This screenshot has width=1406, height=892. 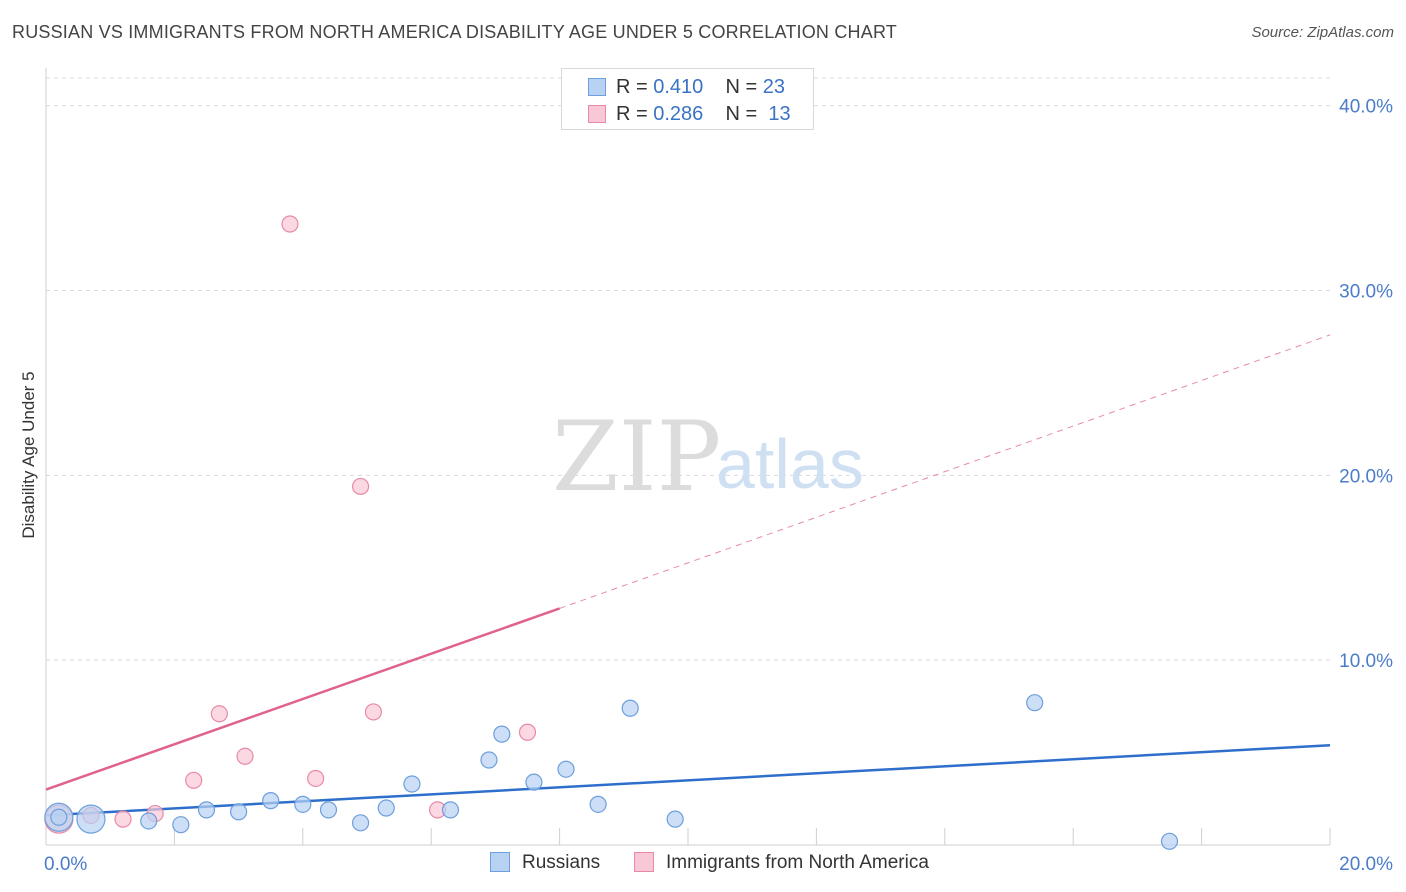 I want to click on y-axis-label: Disability Age Under 5, so click(x=28, y=454).